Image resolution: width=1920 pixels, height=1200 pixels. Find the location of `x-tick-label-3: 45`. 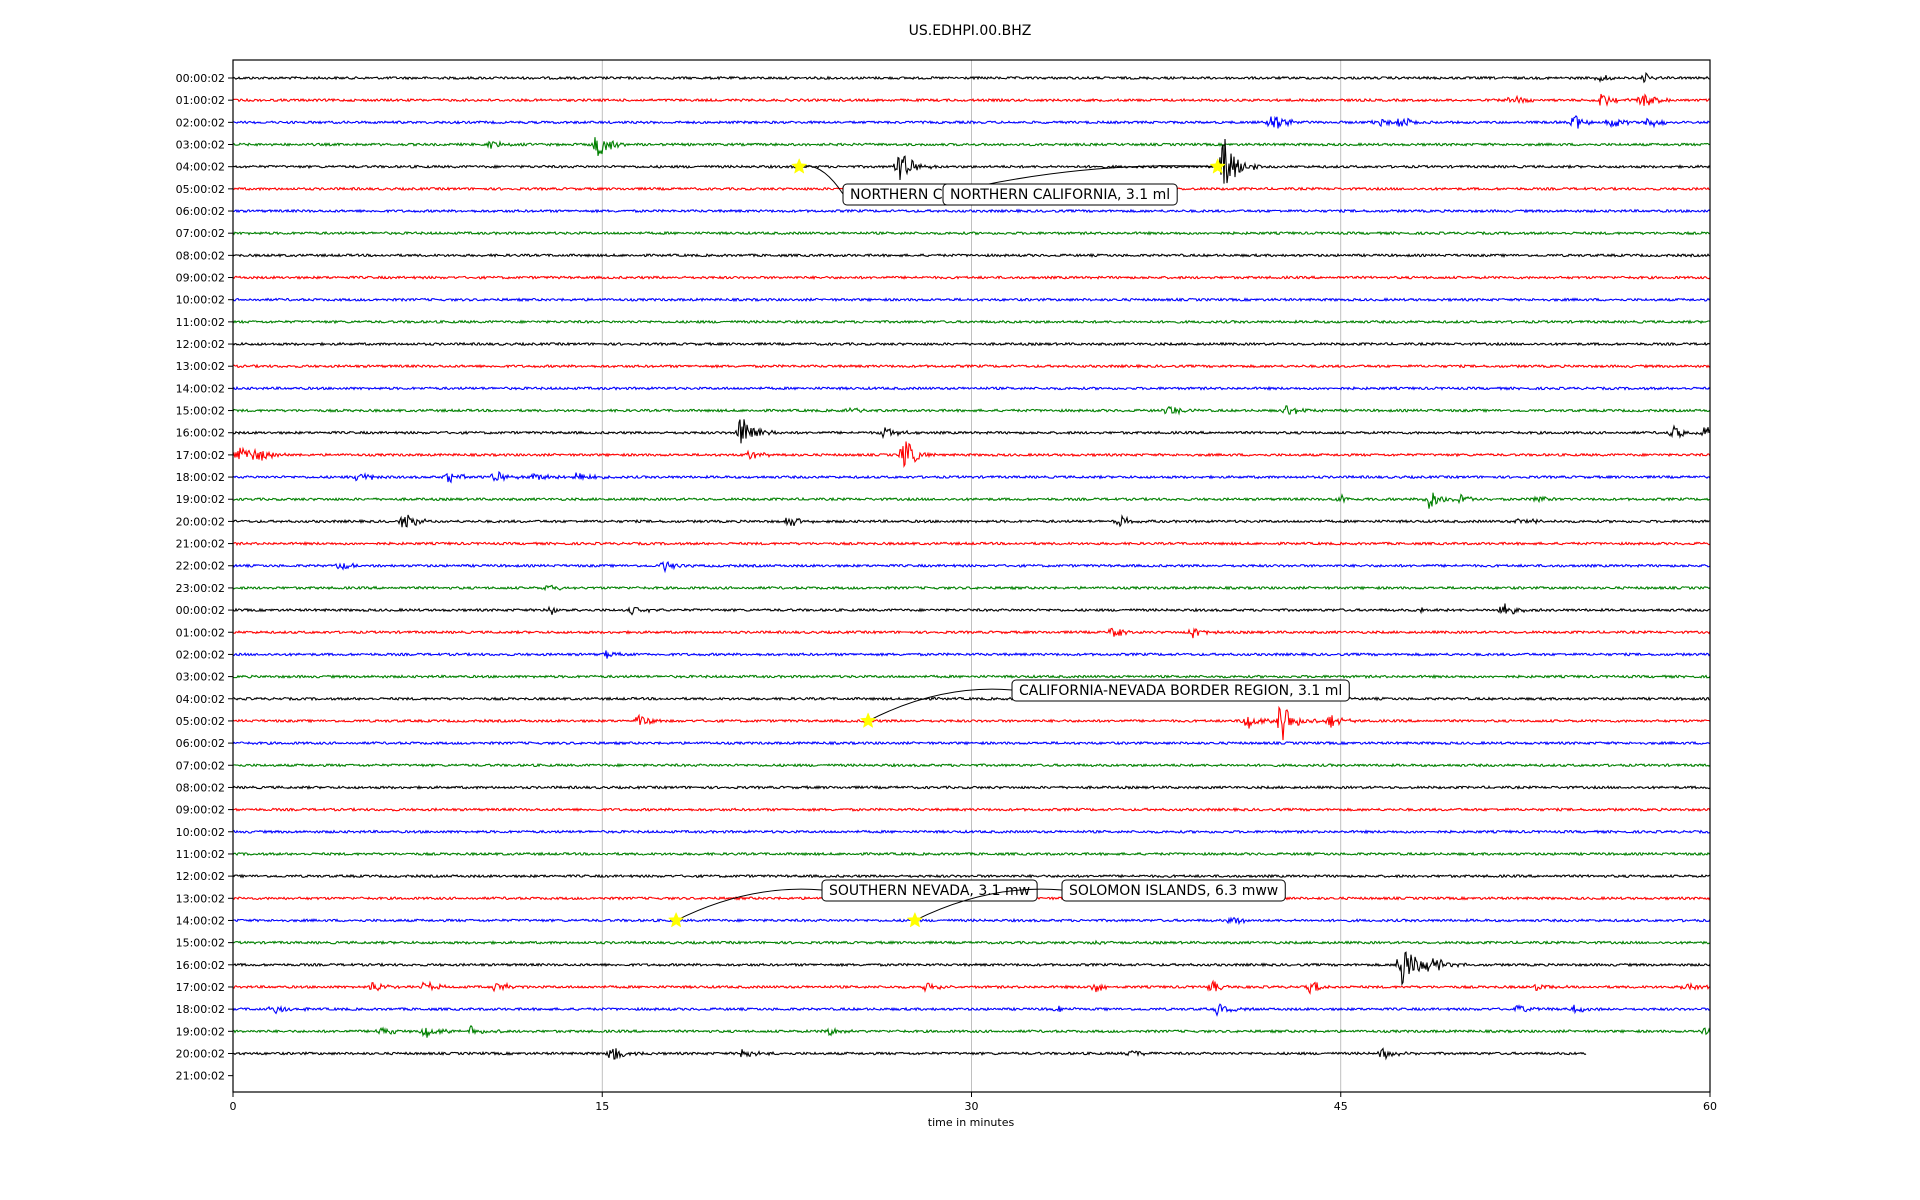

x-tick-label-3: 45 is located at coordinates (1341, 1106).